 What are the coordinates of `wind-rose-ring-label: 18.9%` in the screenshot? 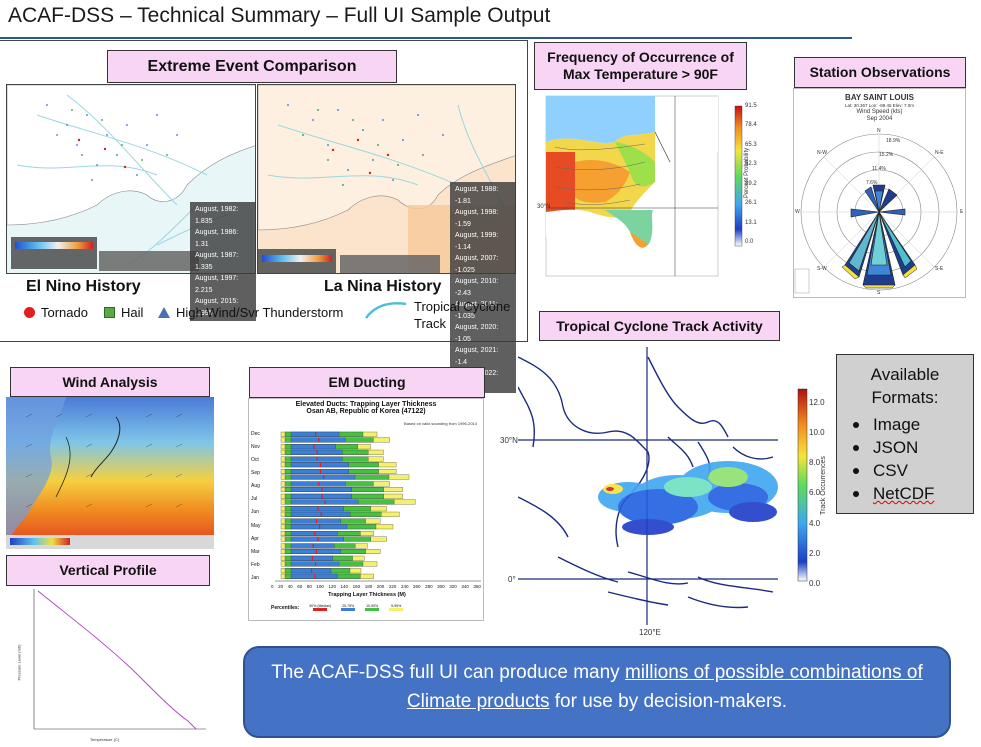 It's located at (893, 141).